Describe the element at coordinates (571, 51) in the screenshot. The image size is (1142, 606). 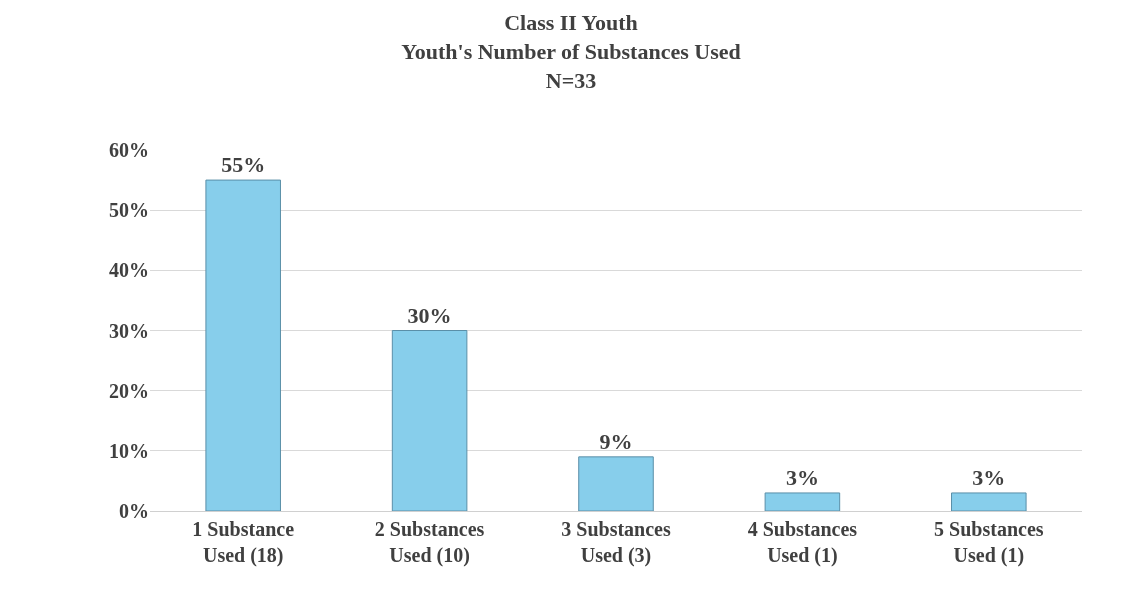
I see `chart-title: Class II Youth Youth's Number of Substances Used N=33` at that location.